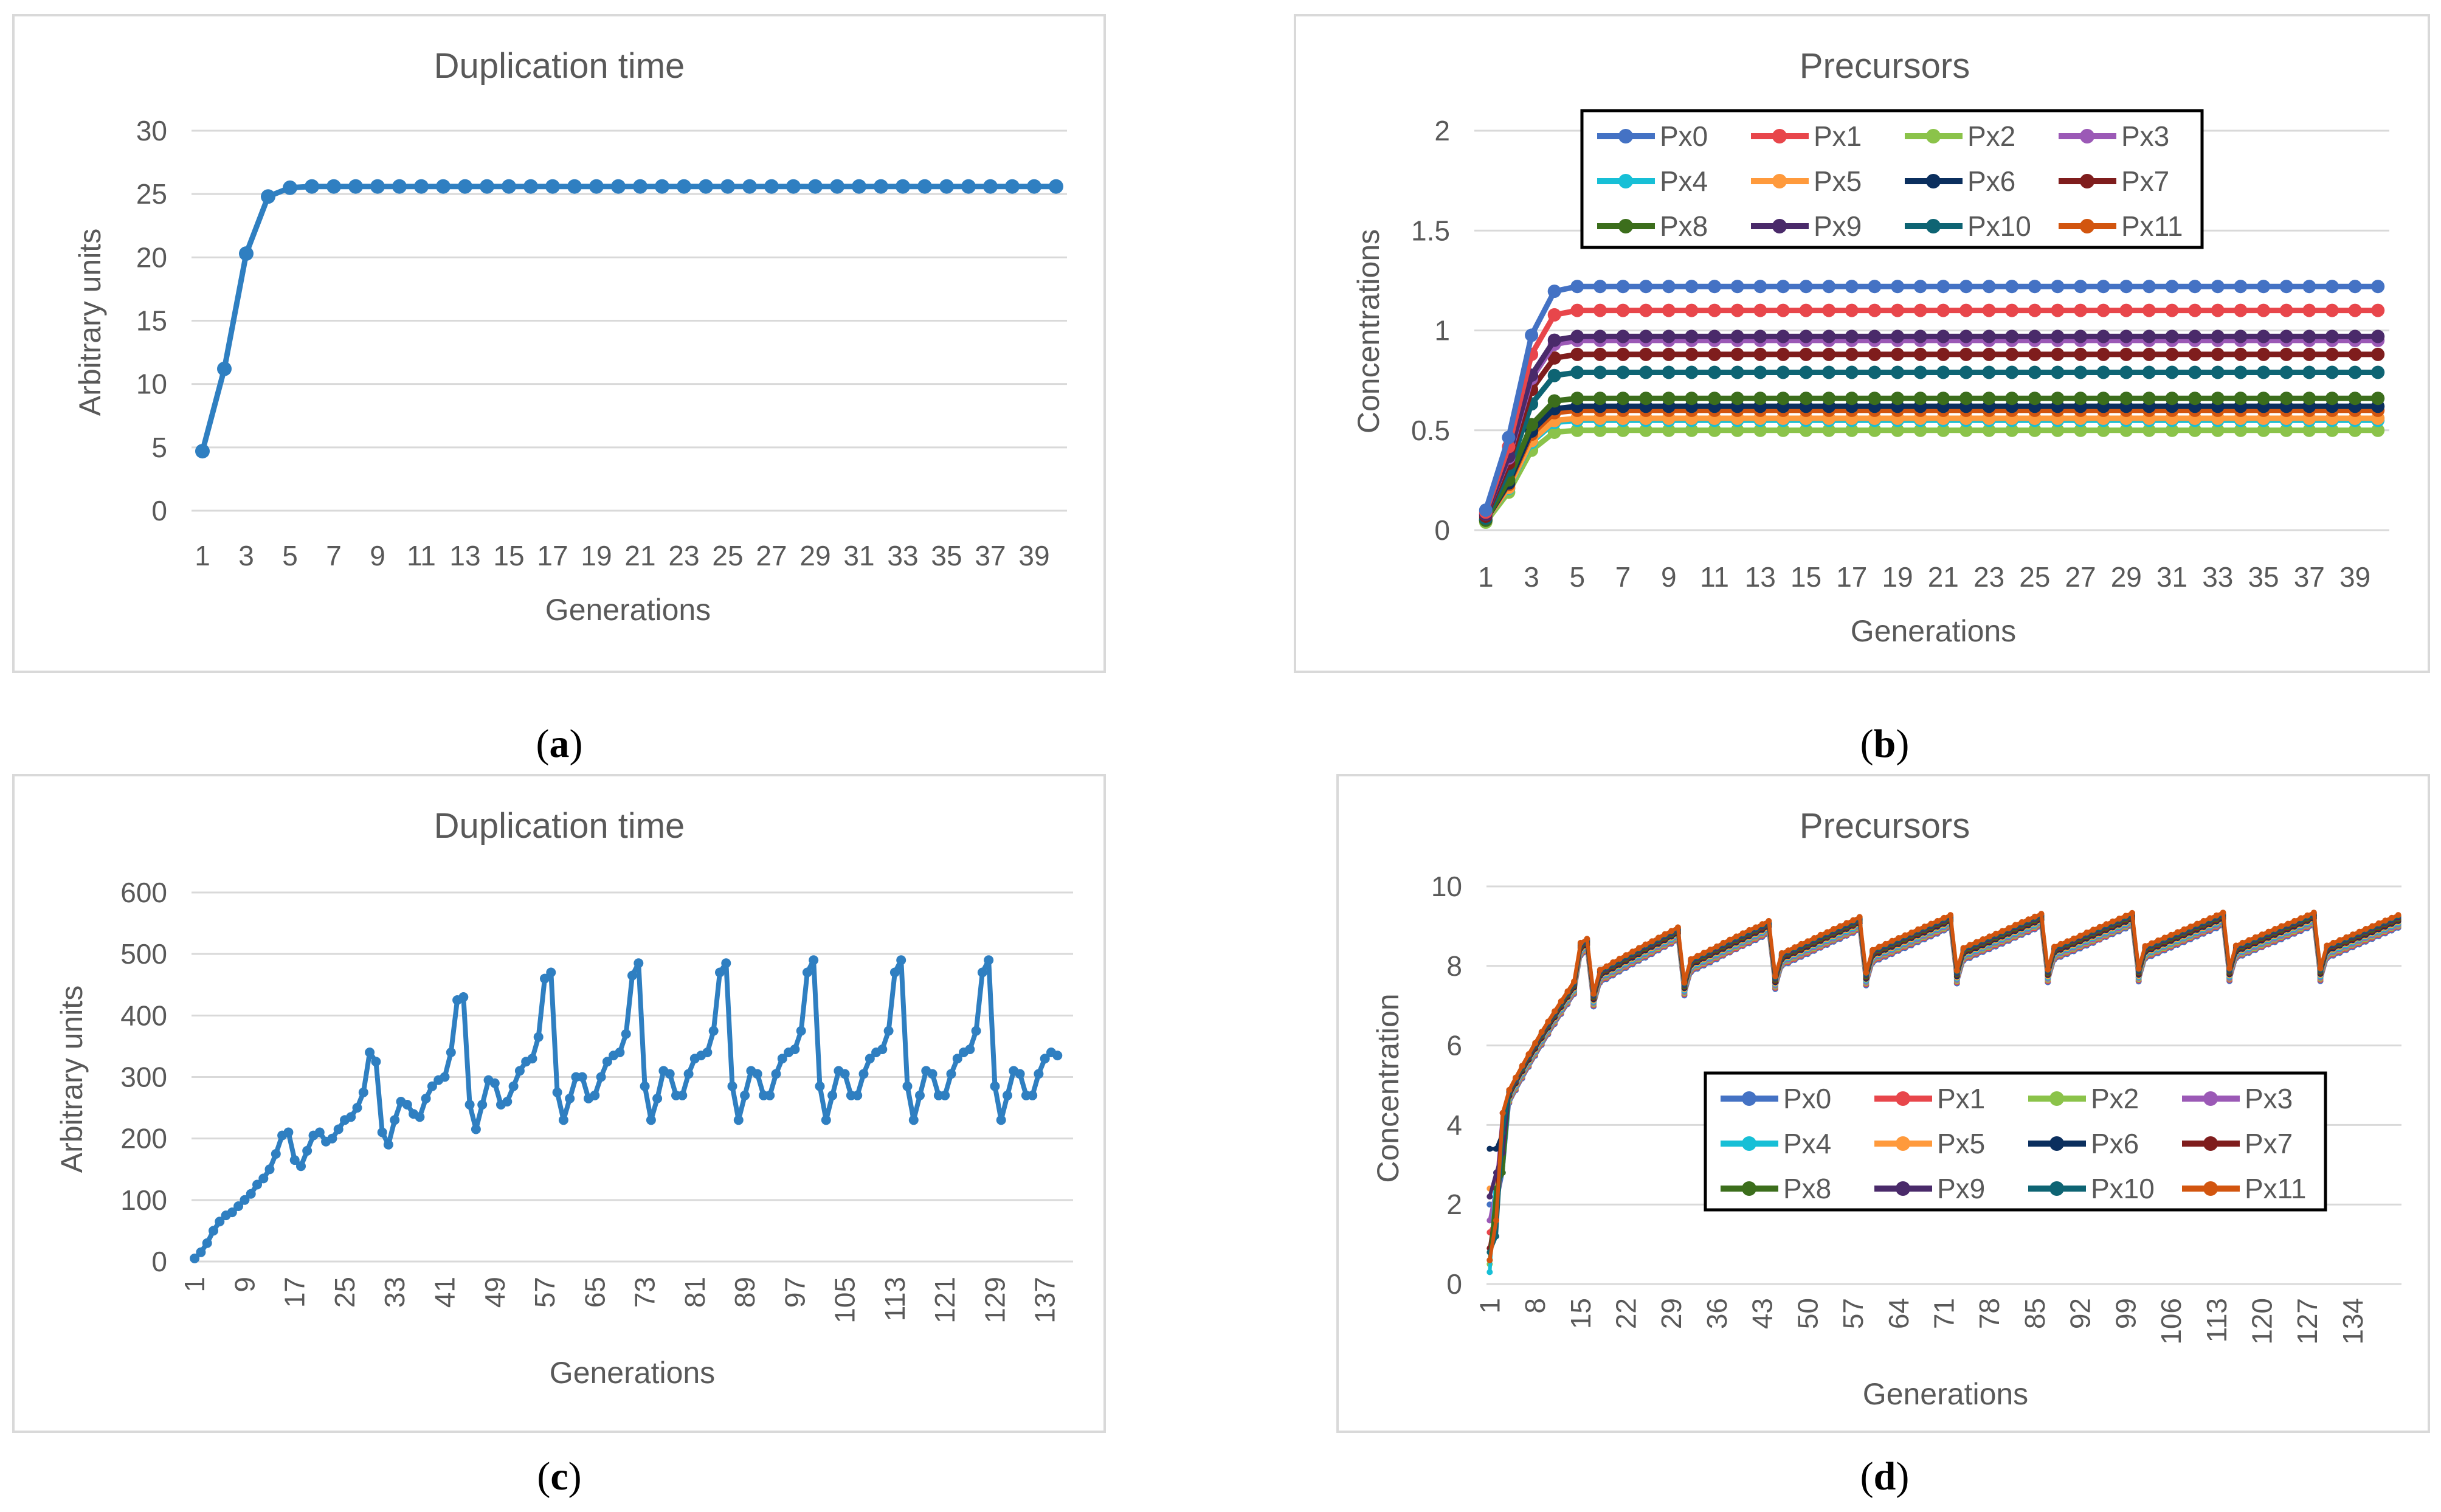 This screenshot has width=2441, height=1512. What do you see at coordinates (2269, 1098) in the screenshot?
I see `legend-d-label-px3: Px3` at bounding box center [2269, 1098].